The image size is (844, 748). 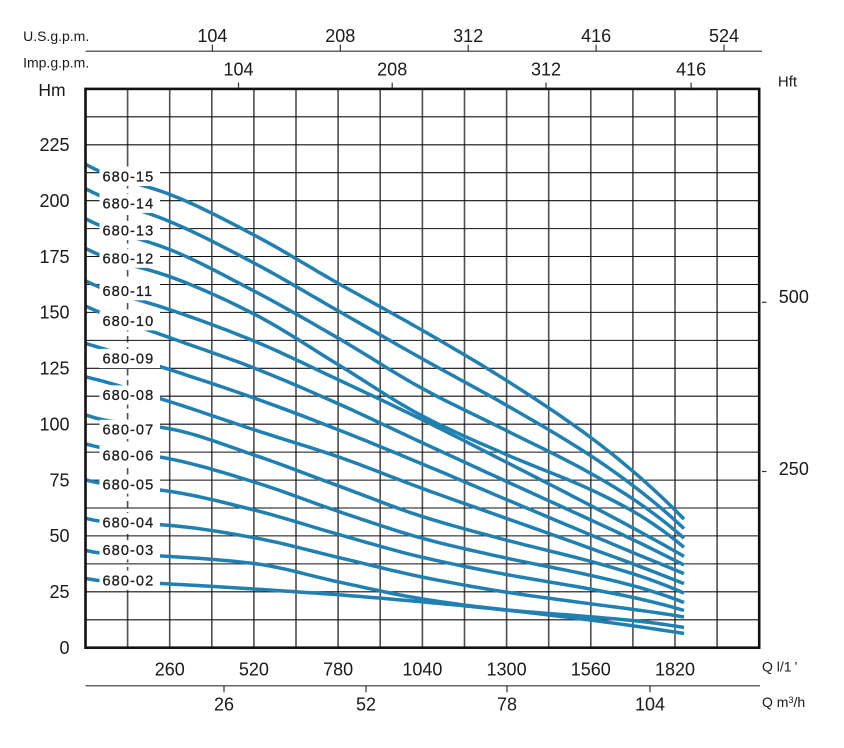 What do you see at coordinates (507, 705) in the screenshot?
I see `svg-text: 78` at bounding box center [507, 705].